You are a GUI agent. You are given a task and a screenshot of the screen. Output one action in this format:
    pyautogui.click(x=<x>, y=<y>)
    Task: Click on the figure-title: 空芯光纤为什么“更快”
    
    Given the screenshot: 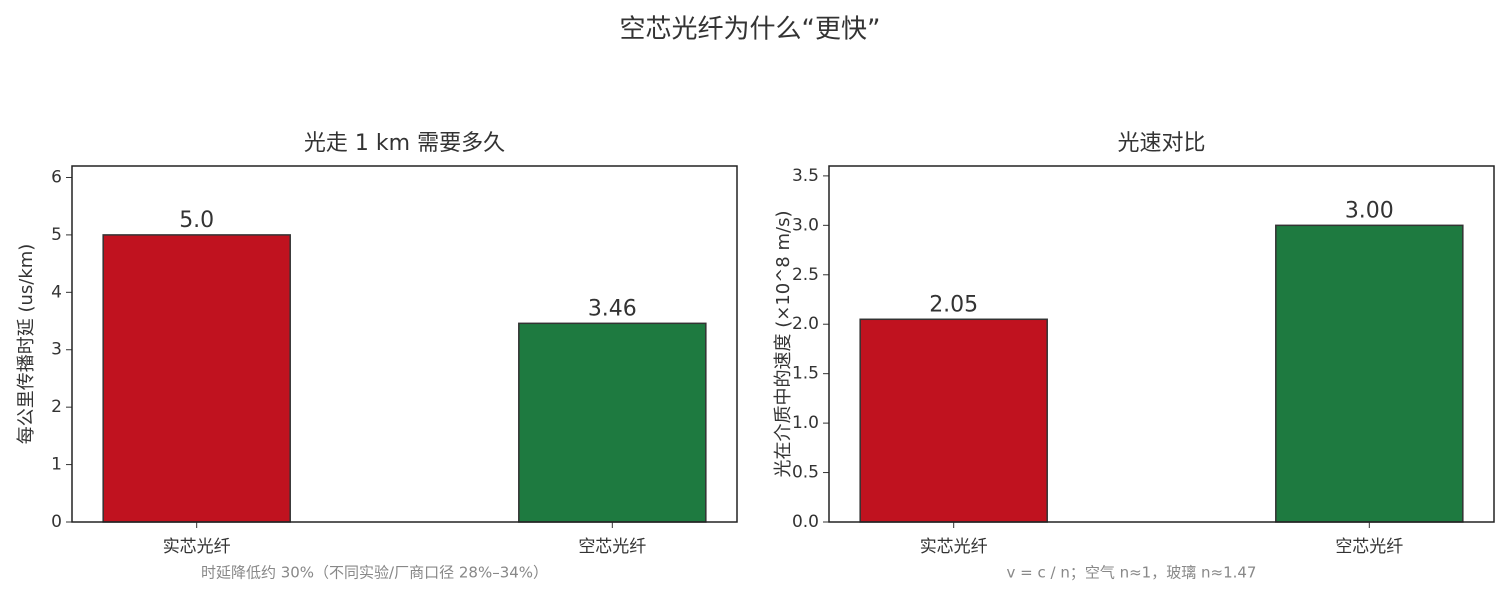 What is the action you would take?
    pyautogui.click(x=750, y=30)
    